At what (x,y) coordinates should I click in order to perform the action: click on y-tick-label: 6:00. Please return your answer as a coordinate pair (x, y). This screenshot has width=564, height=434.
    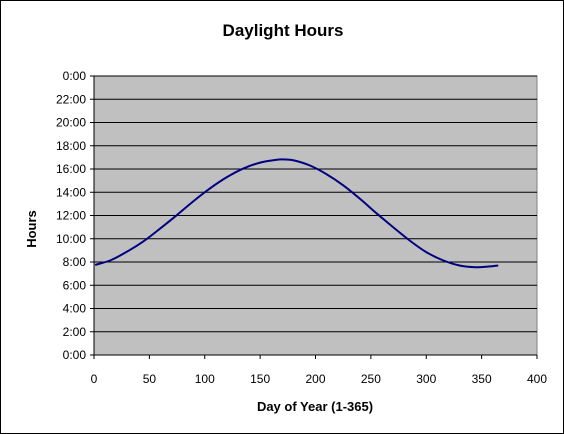
    Looking at the image, I should click on (75, 285).